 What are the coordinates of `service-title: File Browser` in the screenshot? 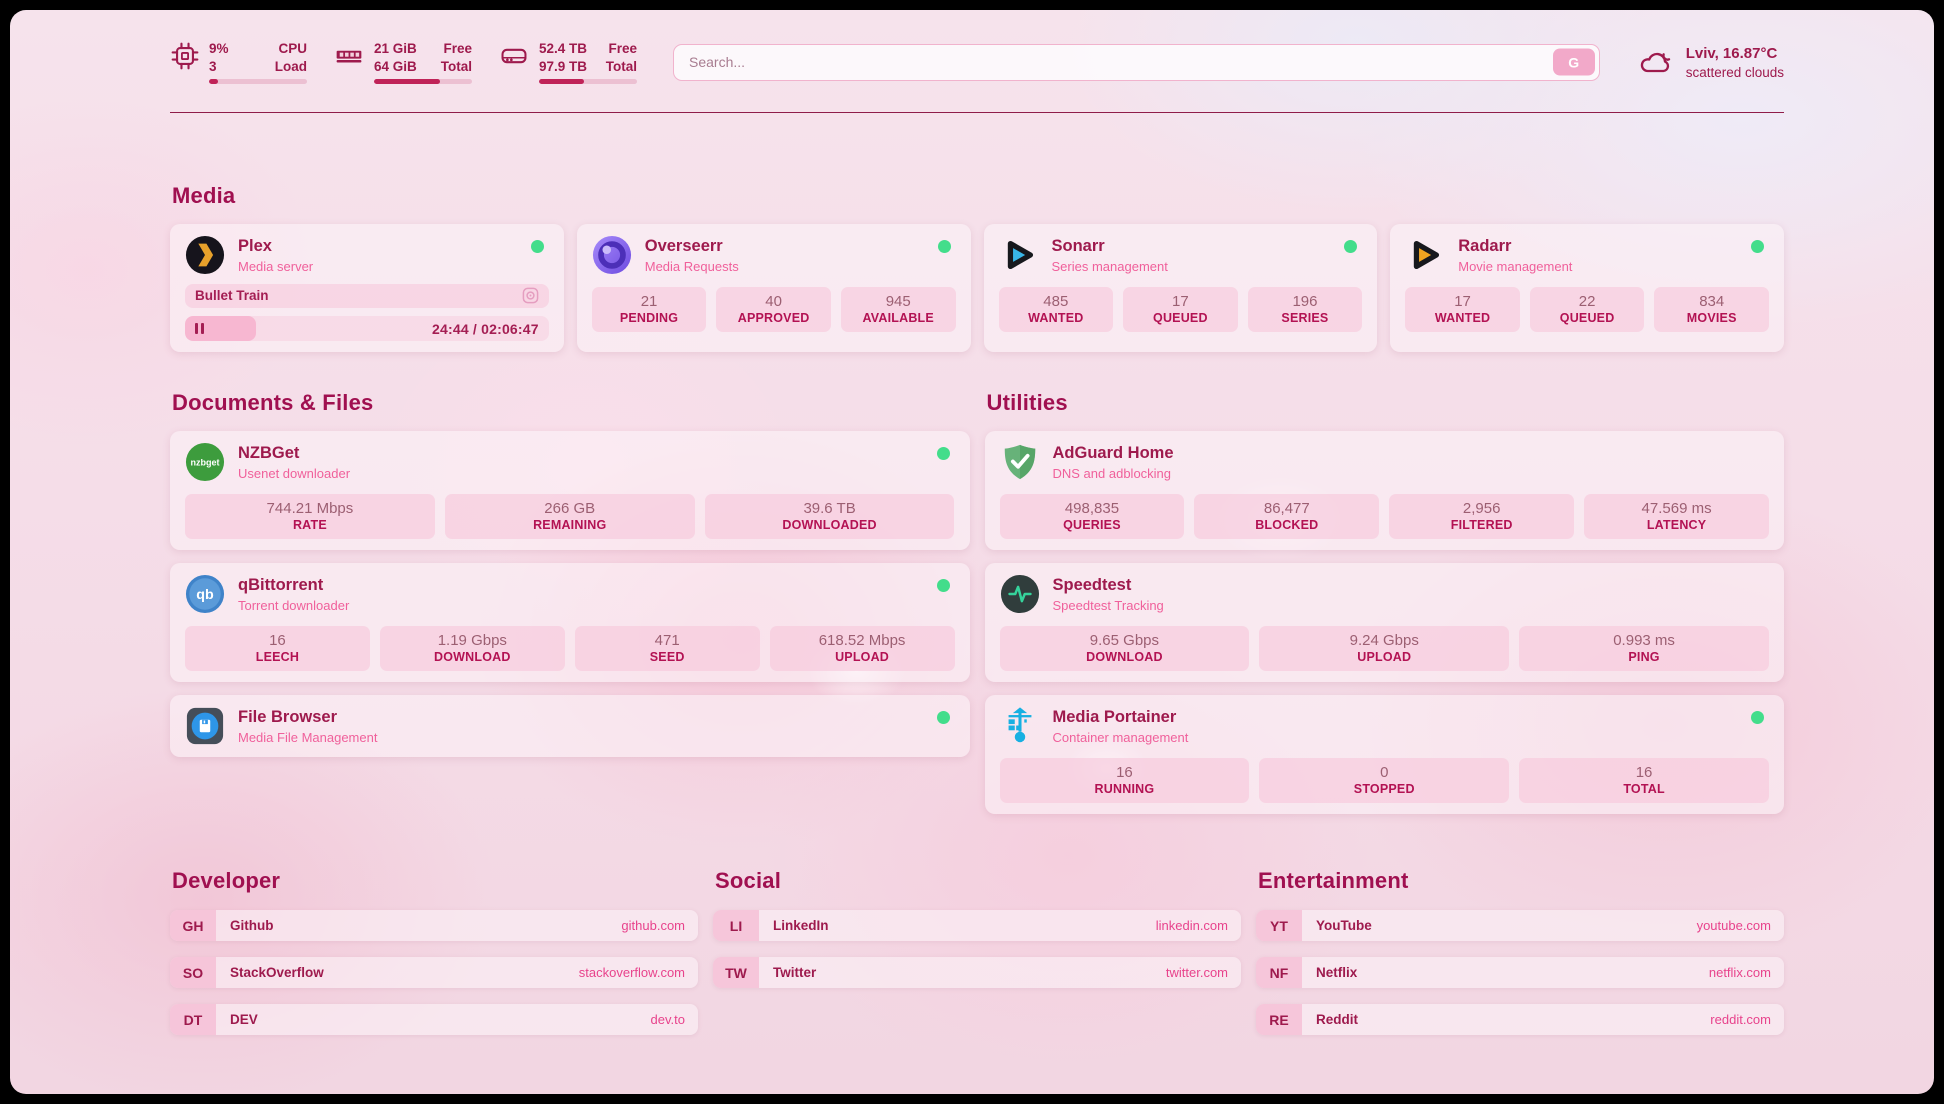 It's located at (288, 716).